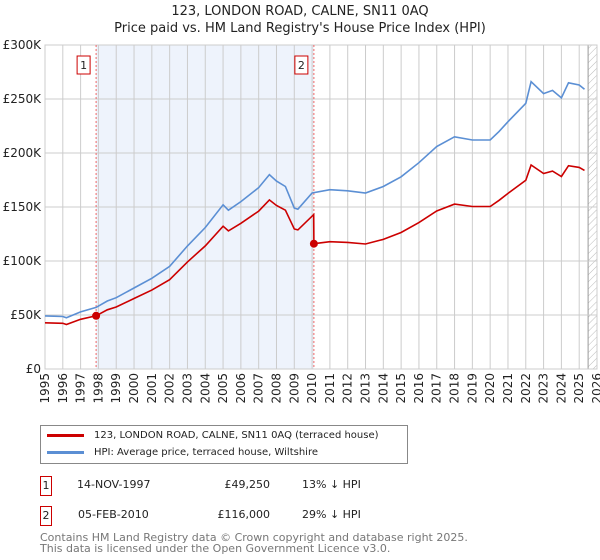 This screenshot has height=560, width=600. I want to click on sale-marker-label: 2, so click(301, 65).